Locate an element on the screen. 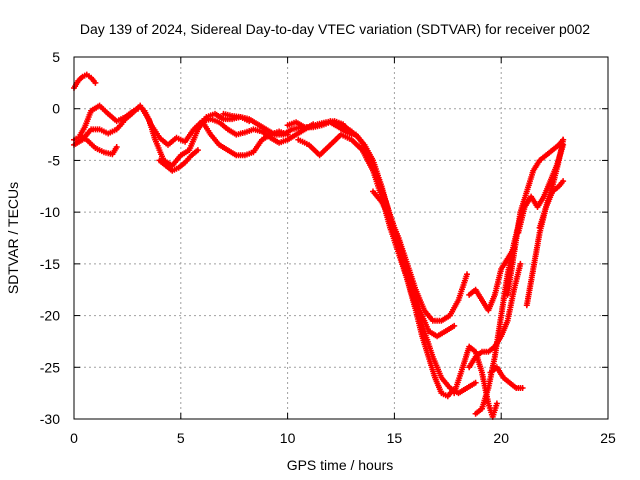 The height and width of the screenshot is (480, 640). x-tick-label: 25 is located at coordinates (608, 438).